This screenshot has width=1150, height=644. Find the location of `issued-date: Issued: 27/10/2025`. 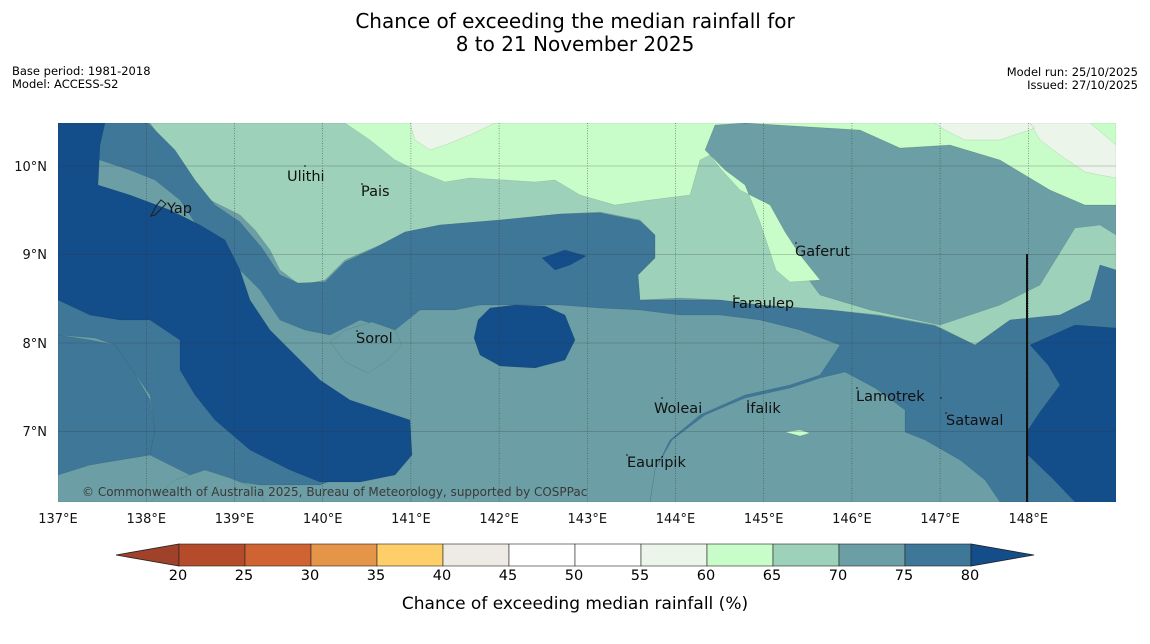

issued-date: Issued: 27/10/2025 is located at coordinates (1082, 84).